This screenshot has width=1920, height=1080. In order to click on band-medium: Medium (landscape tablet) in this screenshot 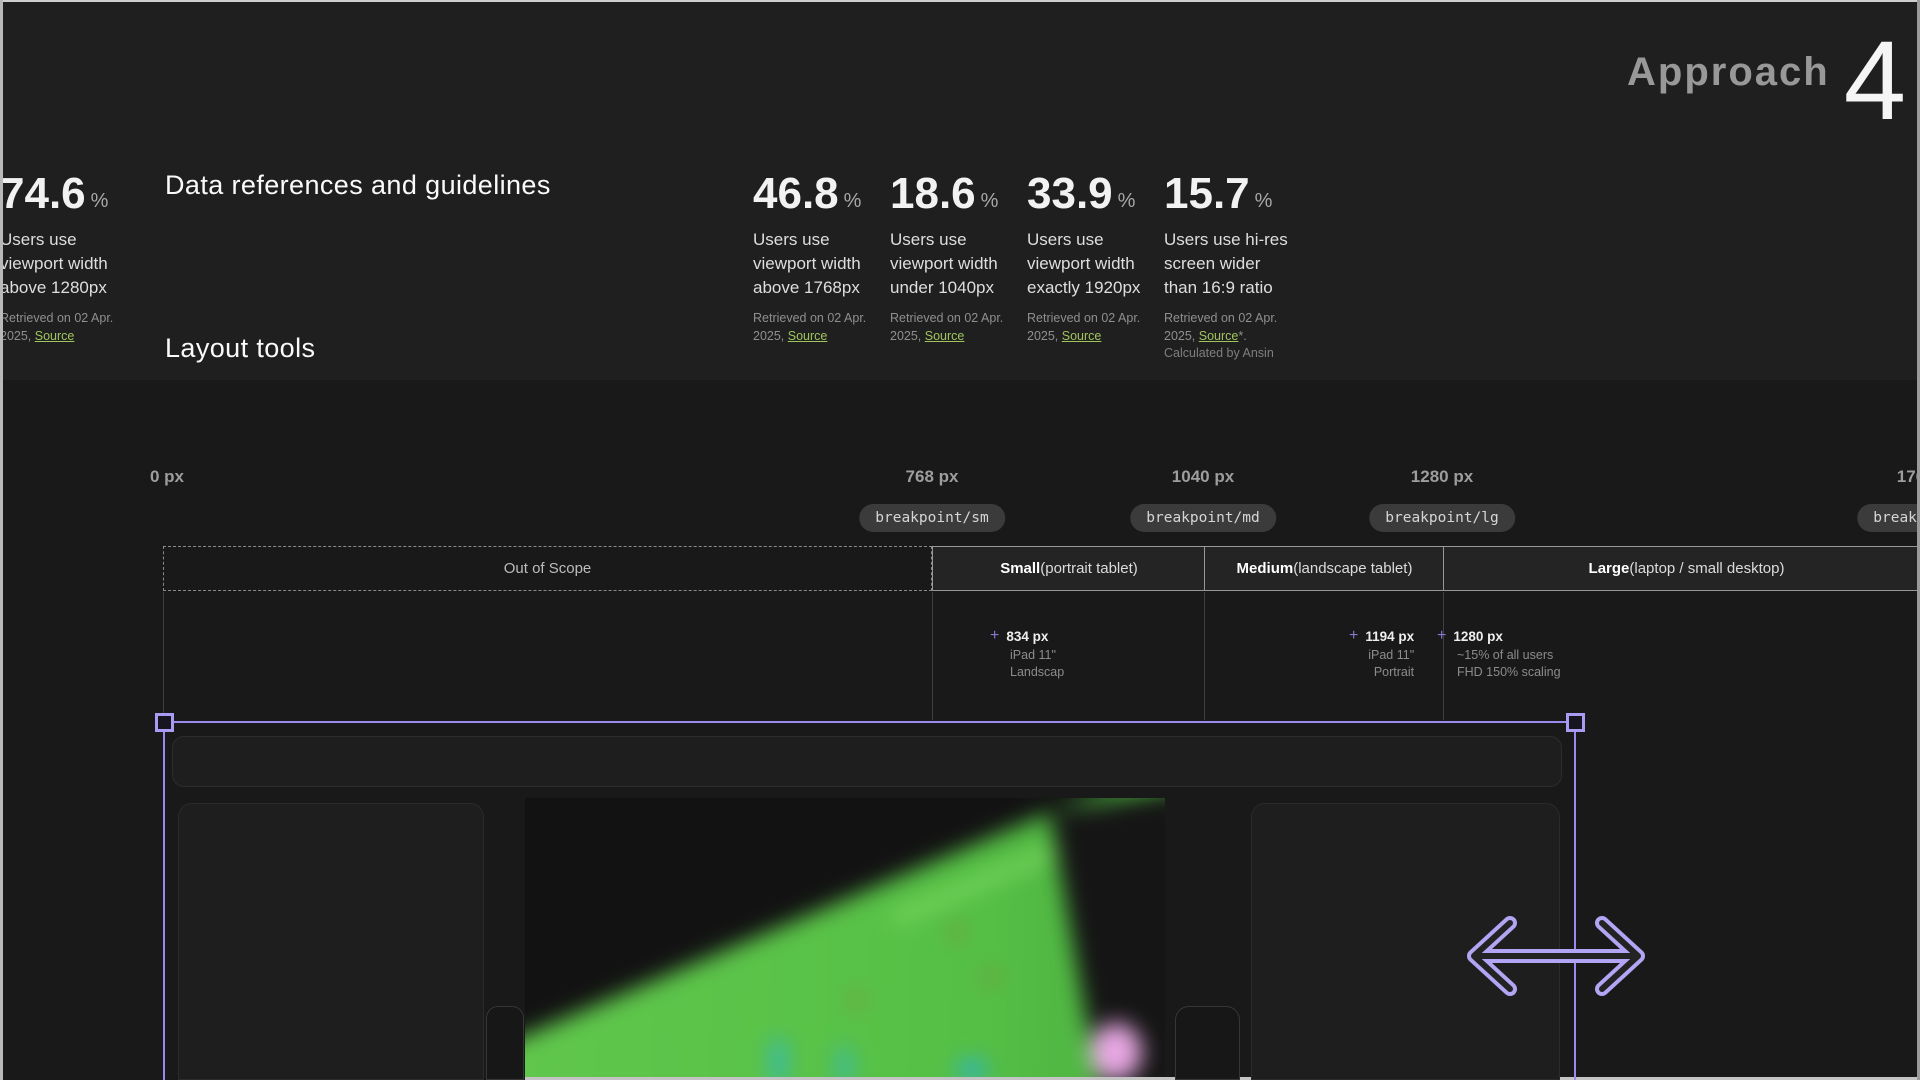, I will do `click(1324, 568)`.